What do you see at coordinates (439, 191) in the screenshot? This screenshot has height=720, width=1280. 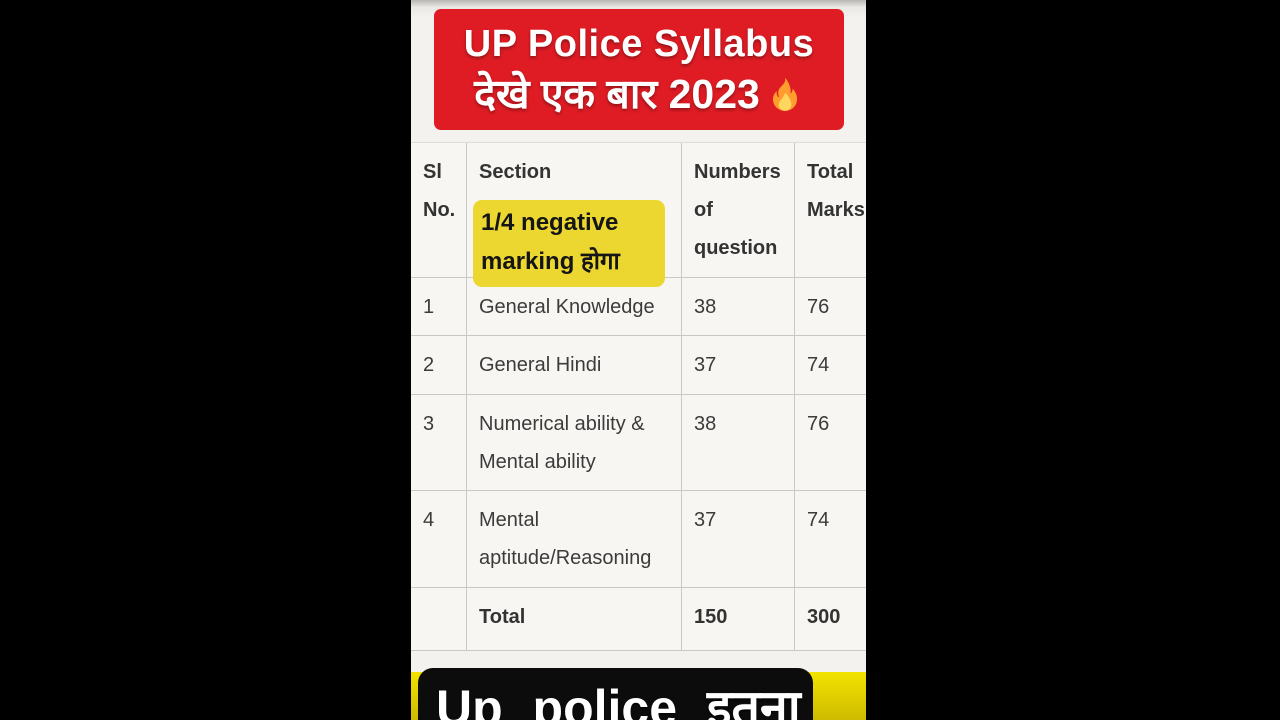 I see `column-header-sl-label: Sl No.` at bounding box center [439, 191].